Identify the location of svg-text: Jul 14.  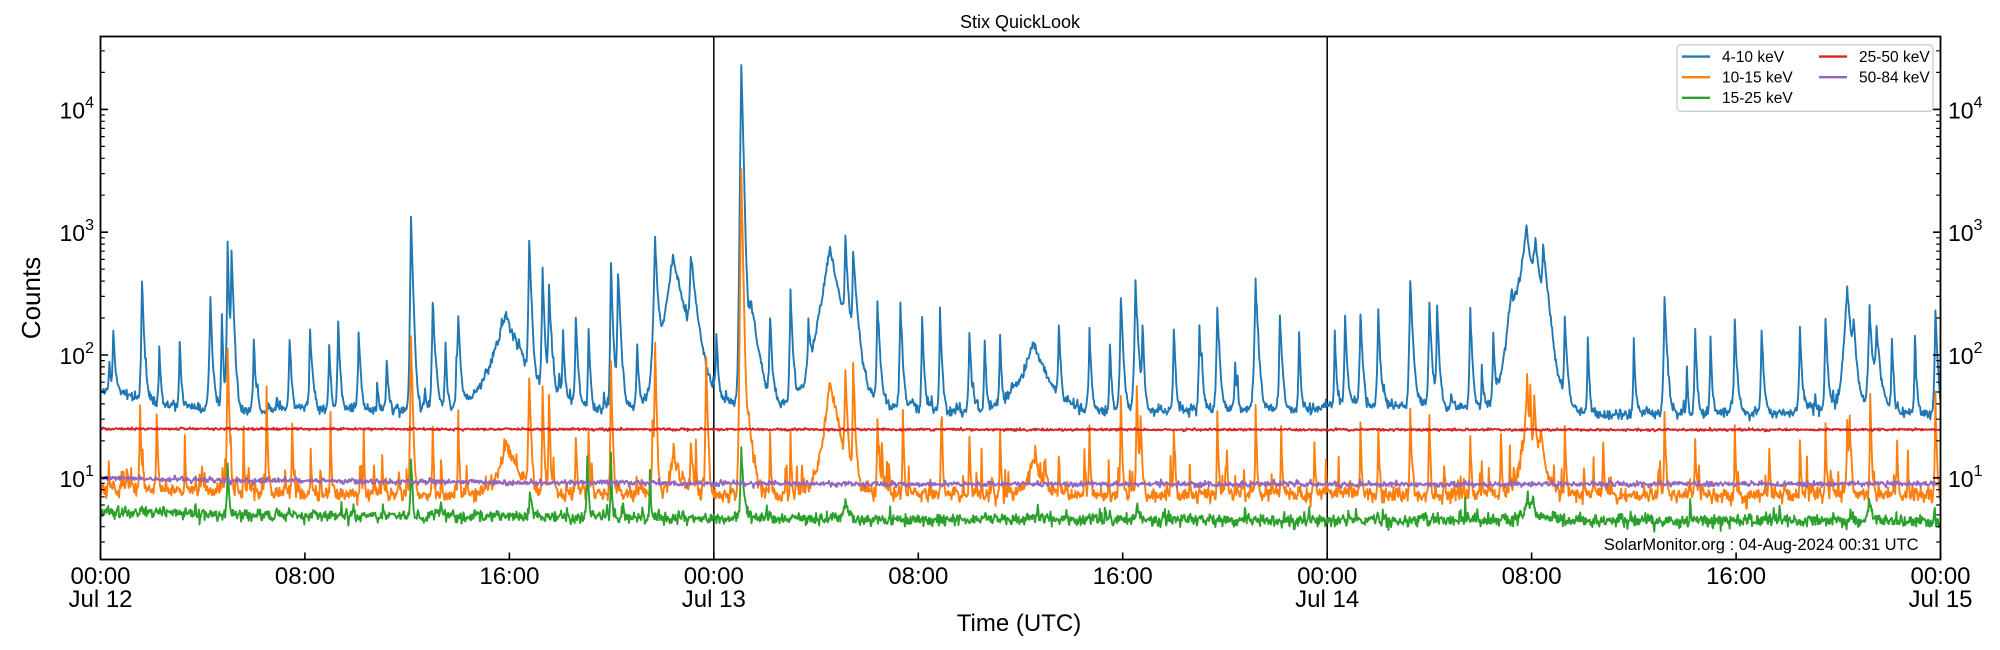
(1327, 599).